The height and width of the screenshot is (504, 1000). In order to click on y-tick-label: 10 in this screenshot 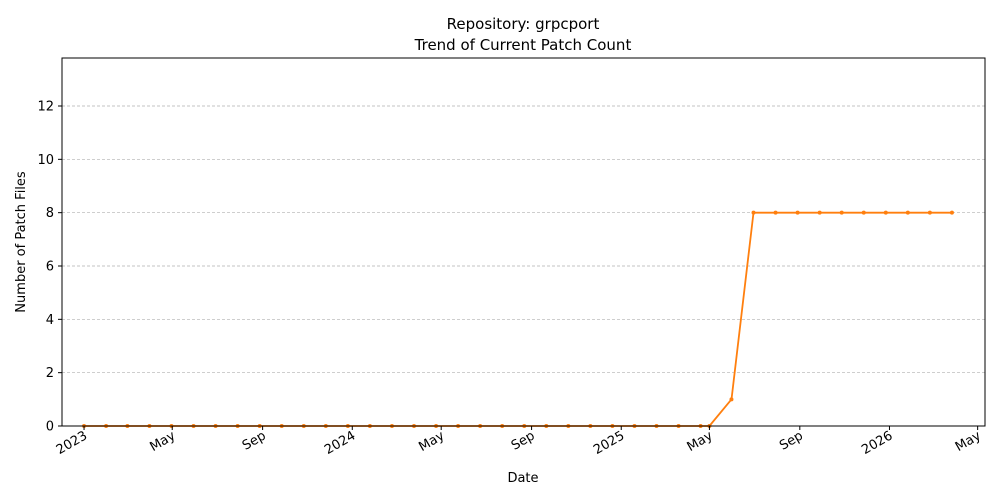, I will do `click(45, 160)`.